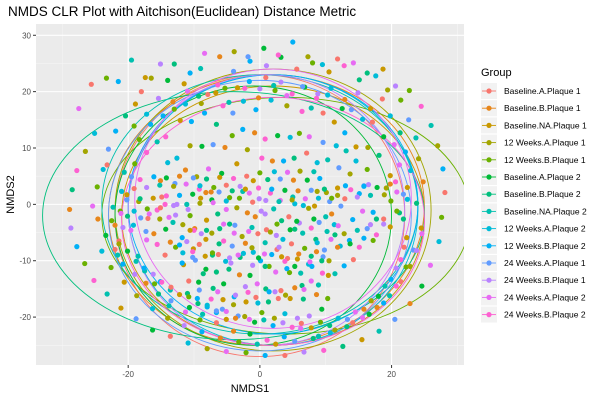 The image size is (600, 400). Describe the element at coordinates (542, 108) in the screenshot. I see `legend-label: Baseline.B.Plaque 1` at that location.